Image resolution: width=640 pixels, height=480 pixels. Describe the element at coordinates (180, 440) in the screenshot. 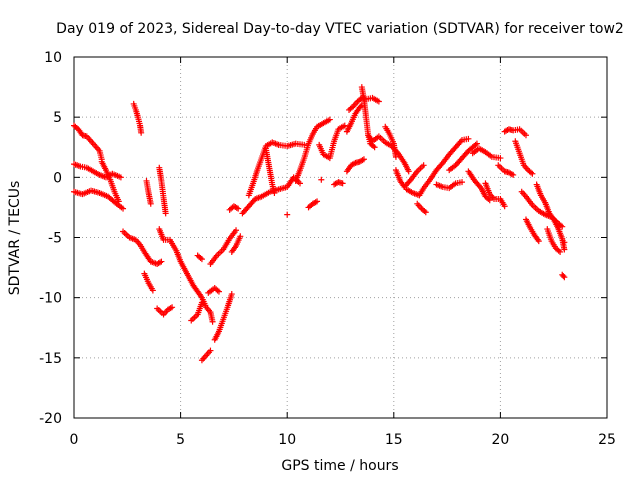

I see `x-tick-label: 5` at that location.